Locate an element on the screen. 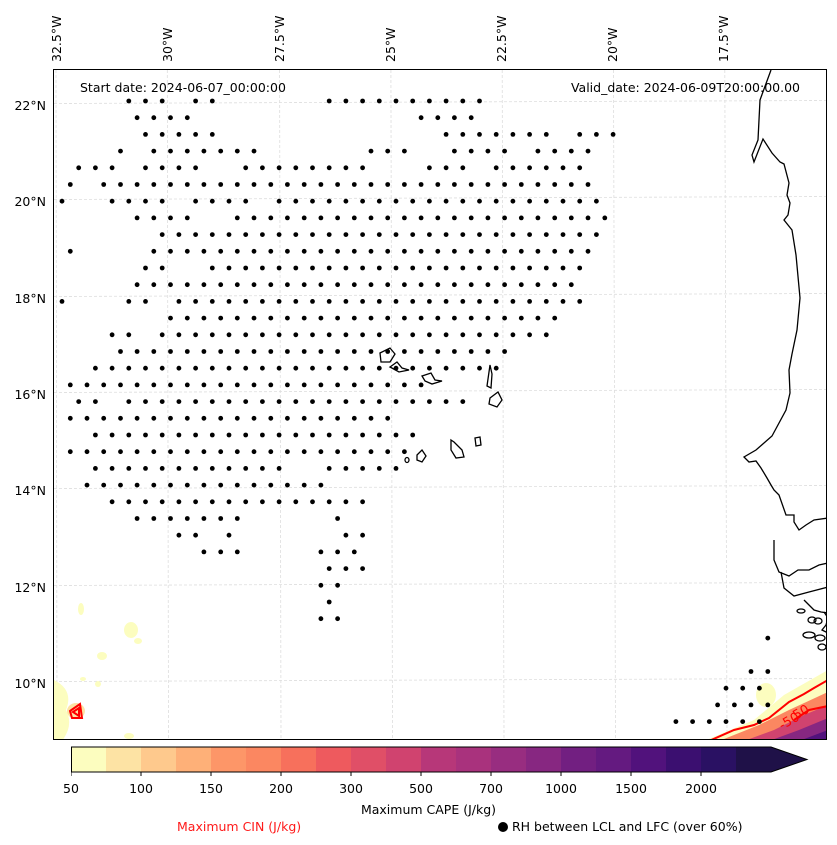  colorbar-tick-label: 300 is located at coordinates (351, 788).